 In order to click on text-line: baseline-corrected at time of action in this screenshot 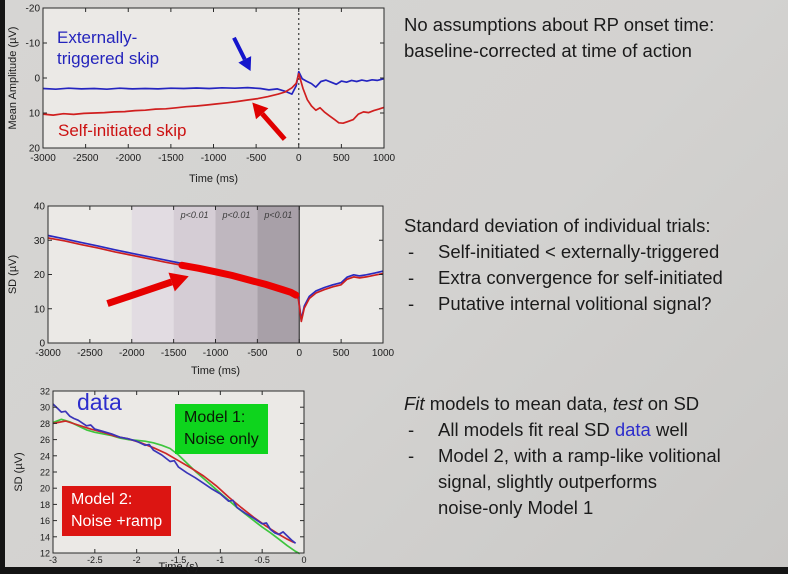, I will do `click(548, 50)`.